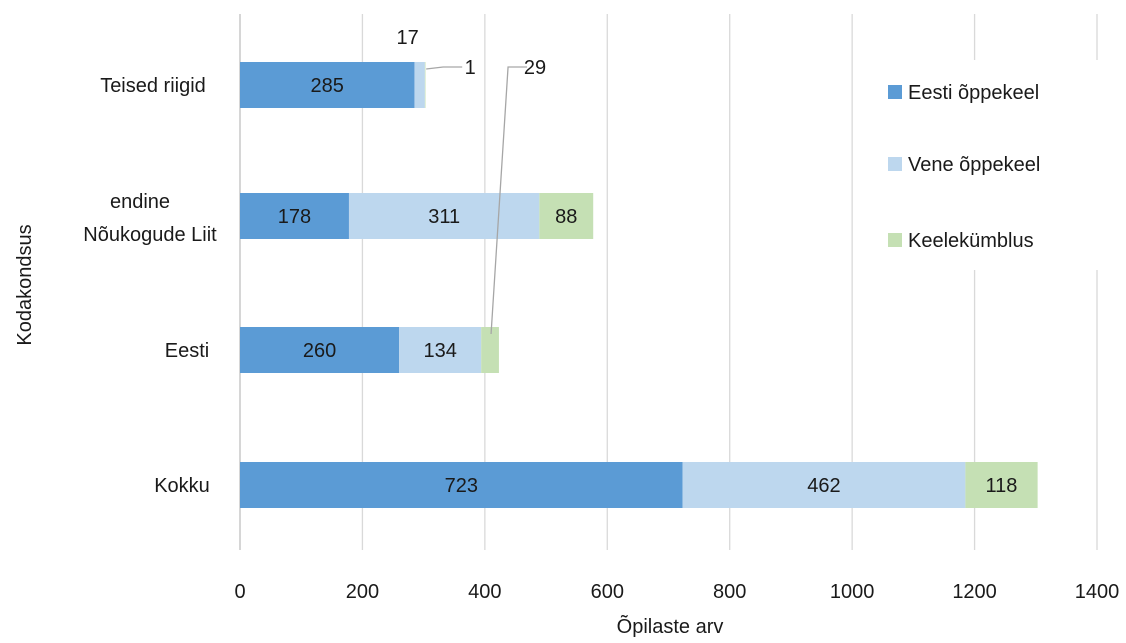 This screenshot has width=1126, height=643. I want to click on category-label: Teised riigid, so click(153, 86).